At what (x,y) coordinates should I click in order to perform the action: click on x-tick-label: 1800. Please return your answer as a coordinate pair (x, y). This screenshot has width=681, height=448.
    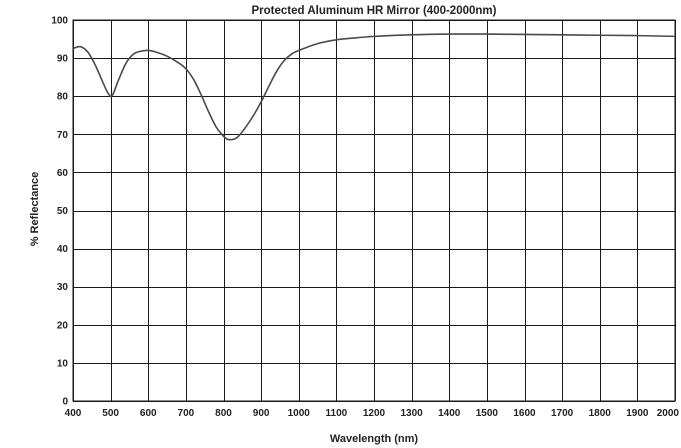
    Looking at the image, I should click on (600, 413).